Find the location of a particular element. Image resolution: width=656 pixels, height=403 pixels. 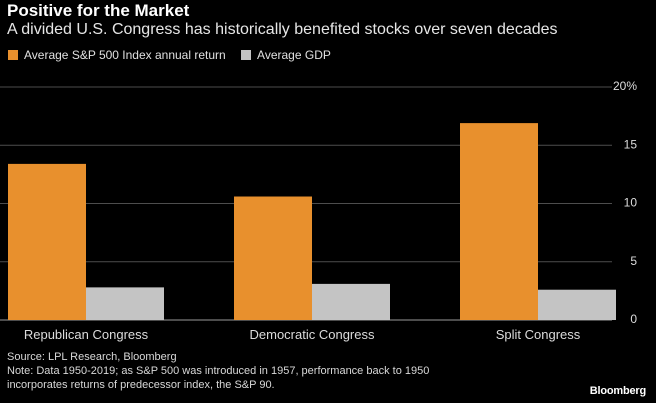

legend-swatch-gdp is located at coordinates (246, 55).